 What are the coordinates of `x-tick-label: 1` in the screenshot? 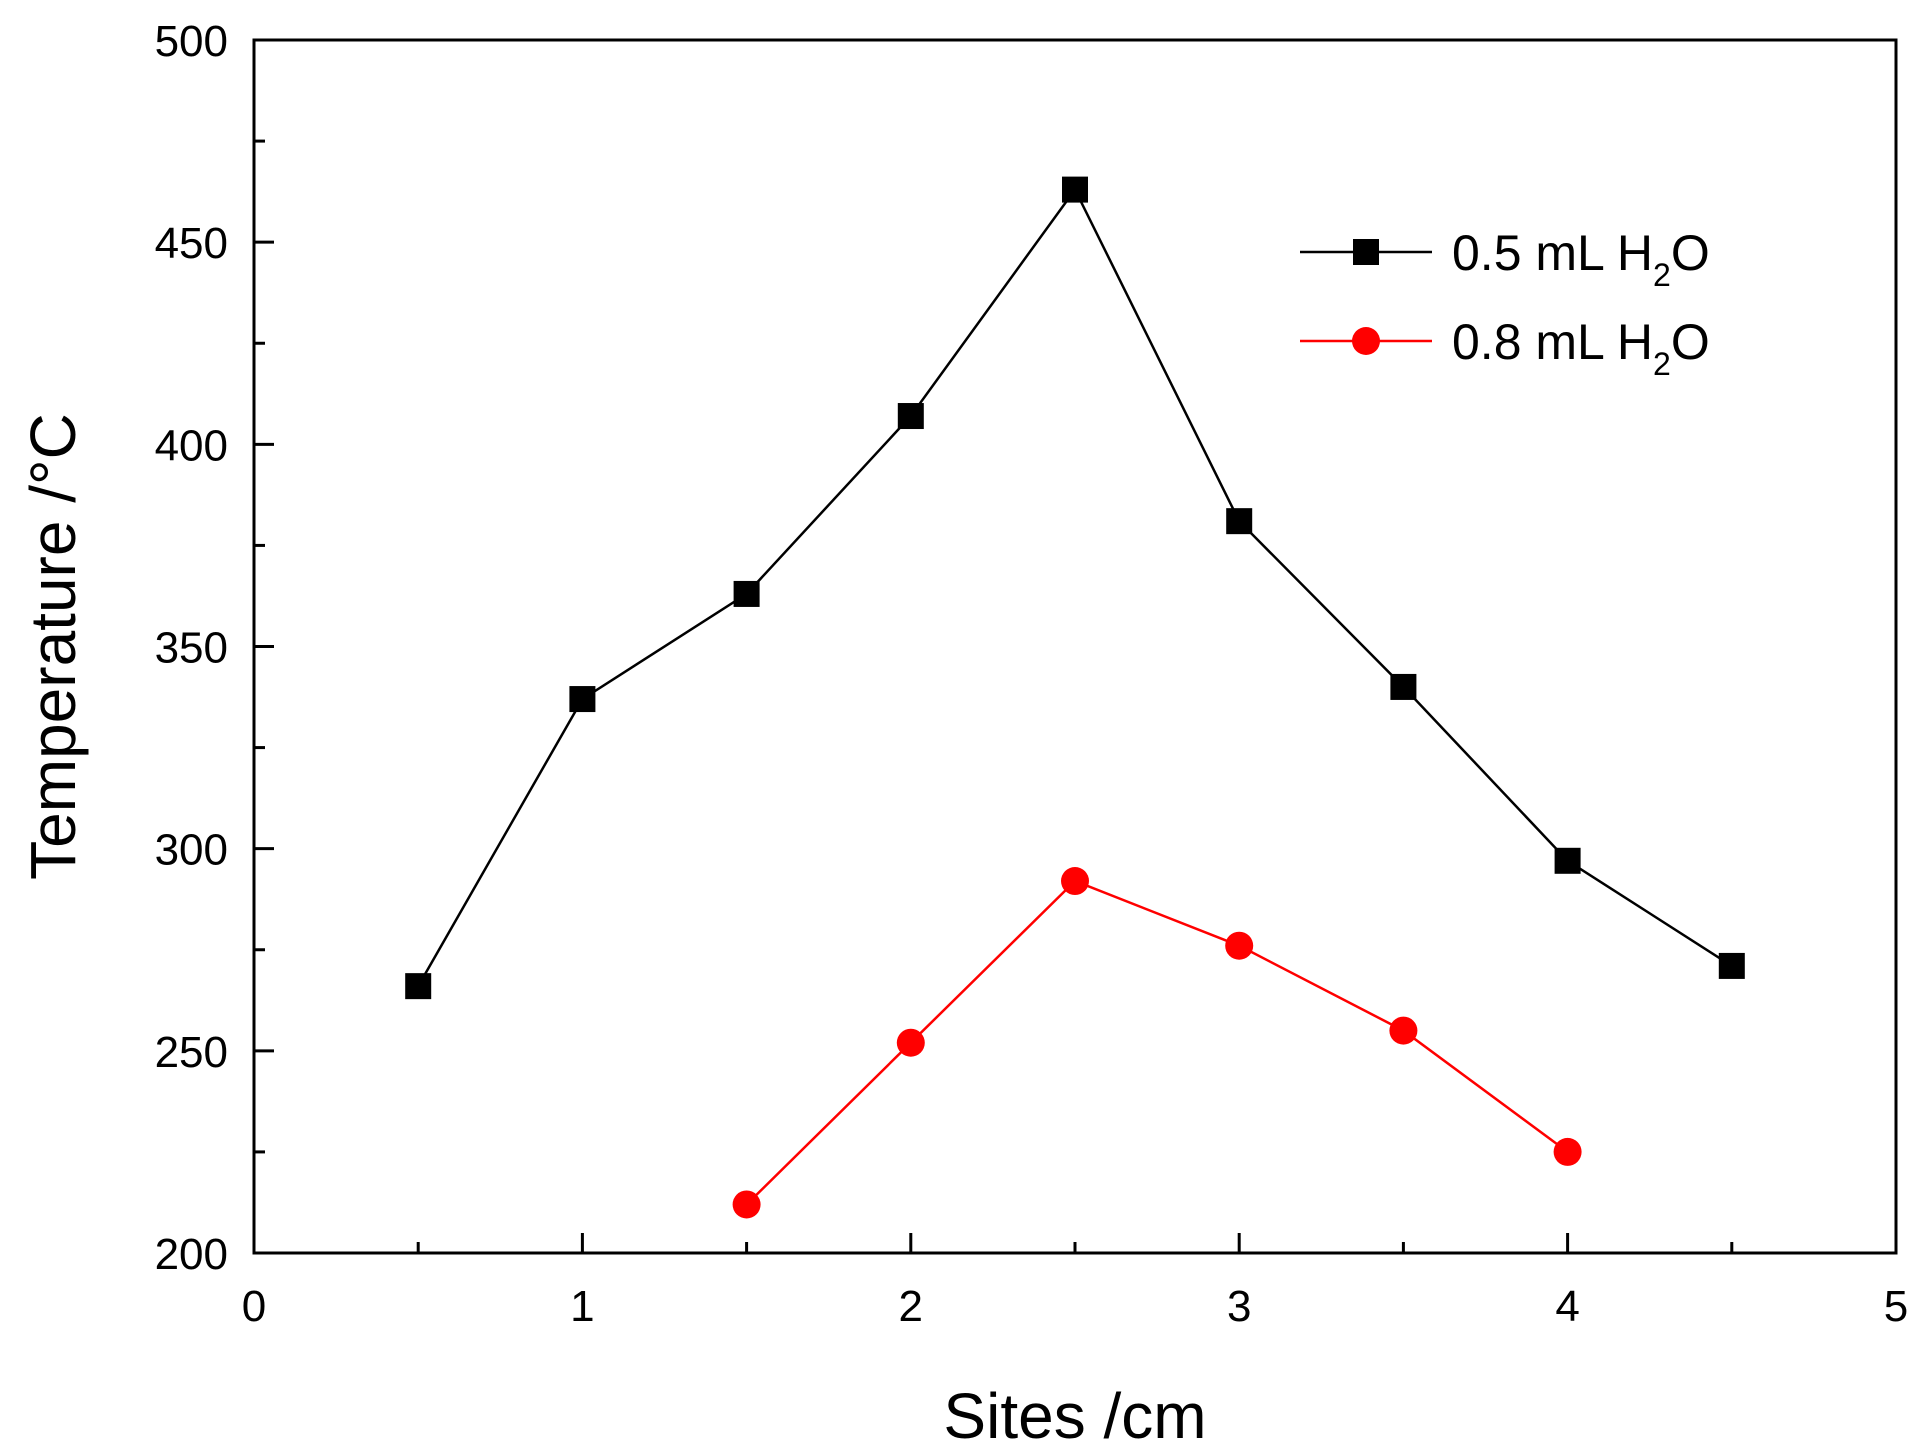 It's located at (582, 1306).